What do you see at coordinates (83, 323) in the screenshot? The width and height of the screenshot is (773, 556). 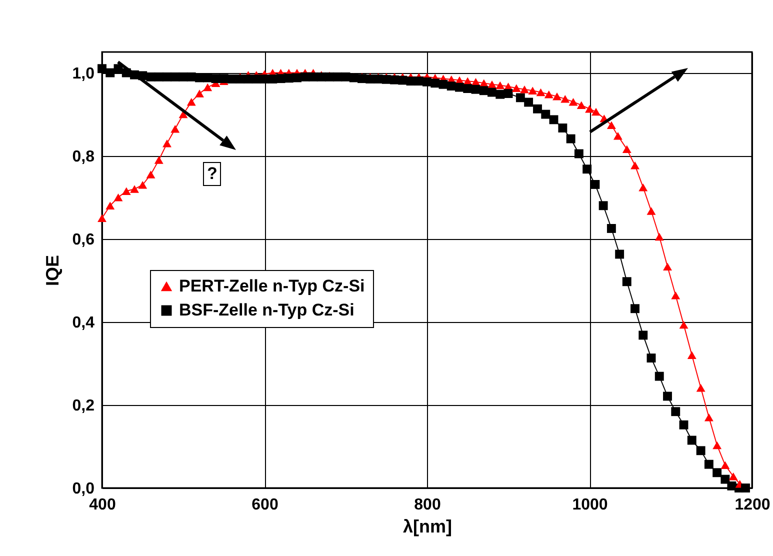 I see `y-tick-label: 0,4` at bounding box center [83, 323].